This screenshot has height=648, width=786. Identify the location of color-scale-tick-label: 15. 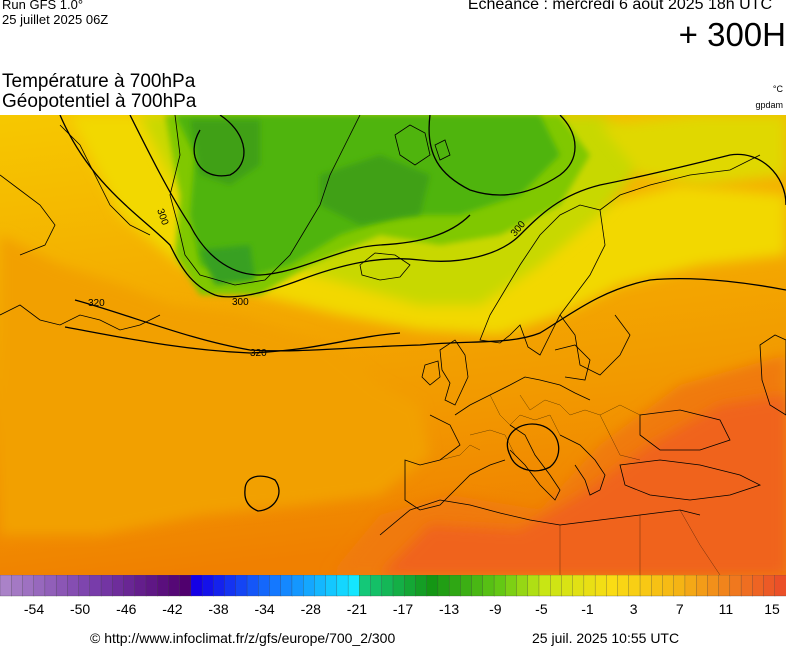
(772, 609).